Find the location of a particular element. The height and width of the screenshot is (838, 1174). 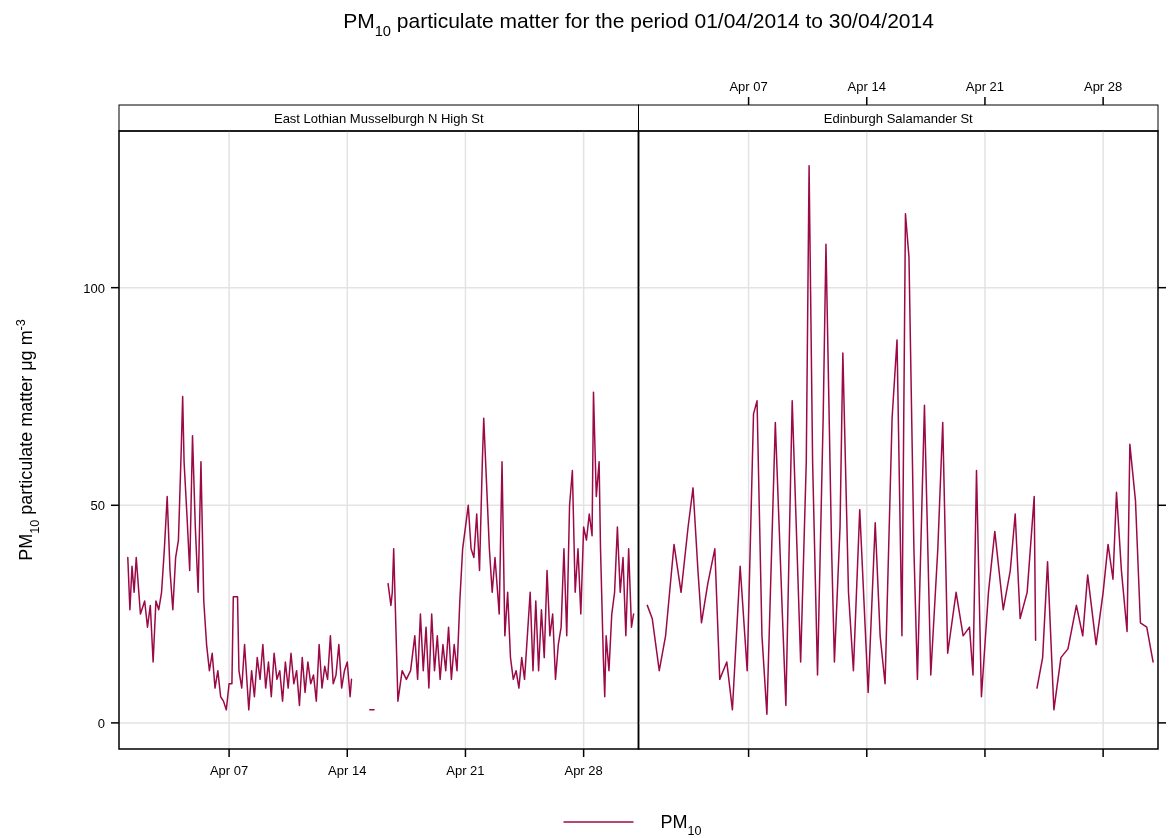

y-tick-label: 0 is located at coordinates (101, 723).